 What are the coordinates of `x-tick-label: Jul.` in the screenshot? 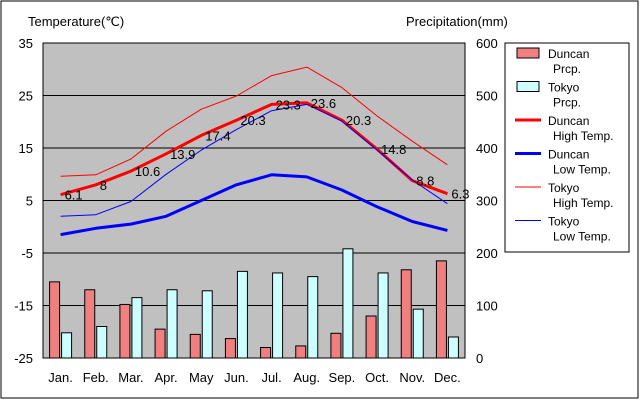 It's located at (271, 377).